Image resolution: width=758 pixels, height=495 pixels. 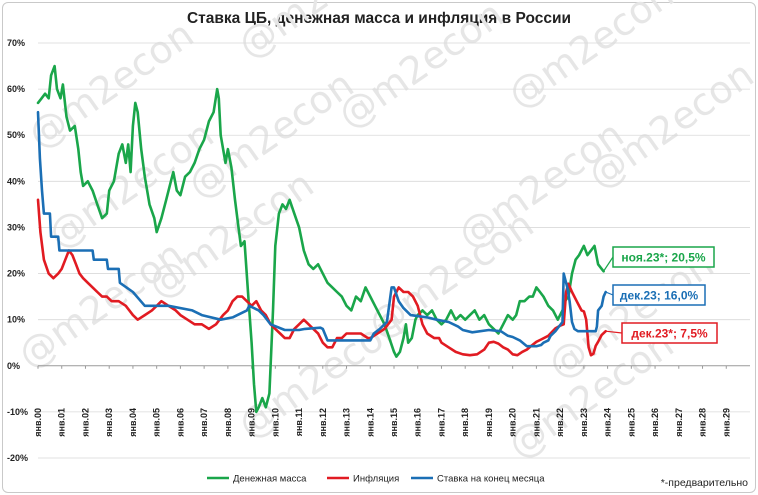 What do you see at coordinates (157, 422) in the screenshot?
I see `x-tick-label: янв.05` at bounding box center [157, 422].